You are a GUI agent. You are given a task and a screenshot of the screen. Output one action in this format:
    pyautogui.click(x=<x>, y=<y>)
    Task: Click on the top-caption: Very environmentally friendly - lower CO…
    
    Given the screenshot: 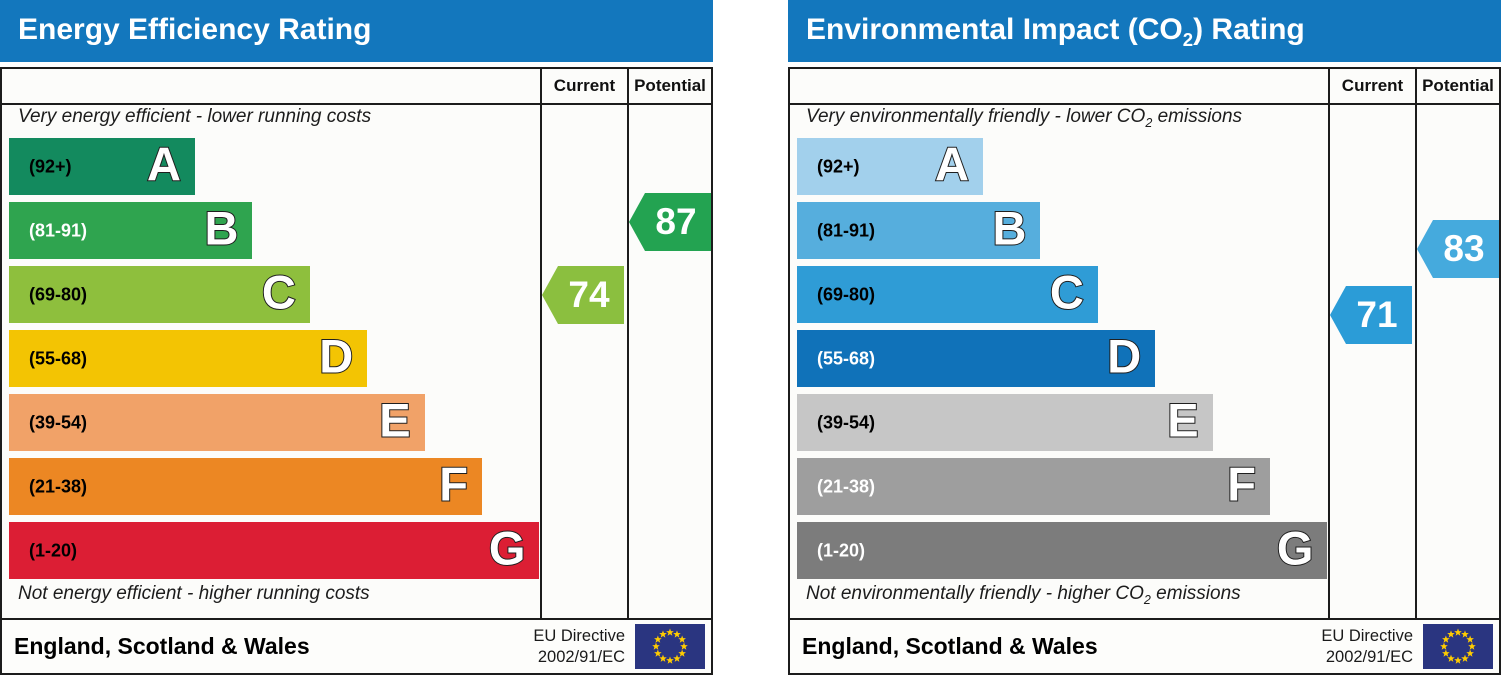 What is the action you would take?
    pyautogui.click(x=1024, y=118)
    